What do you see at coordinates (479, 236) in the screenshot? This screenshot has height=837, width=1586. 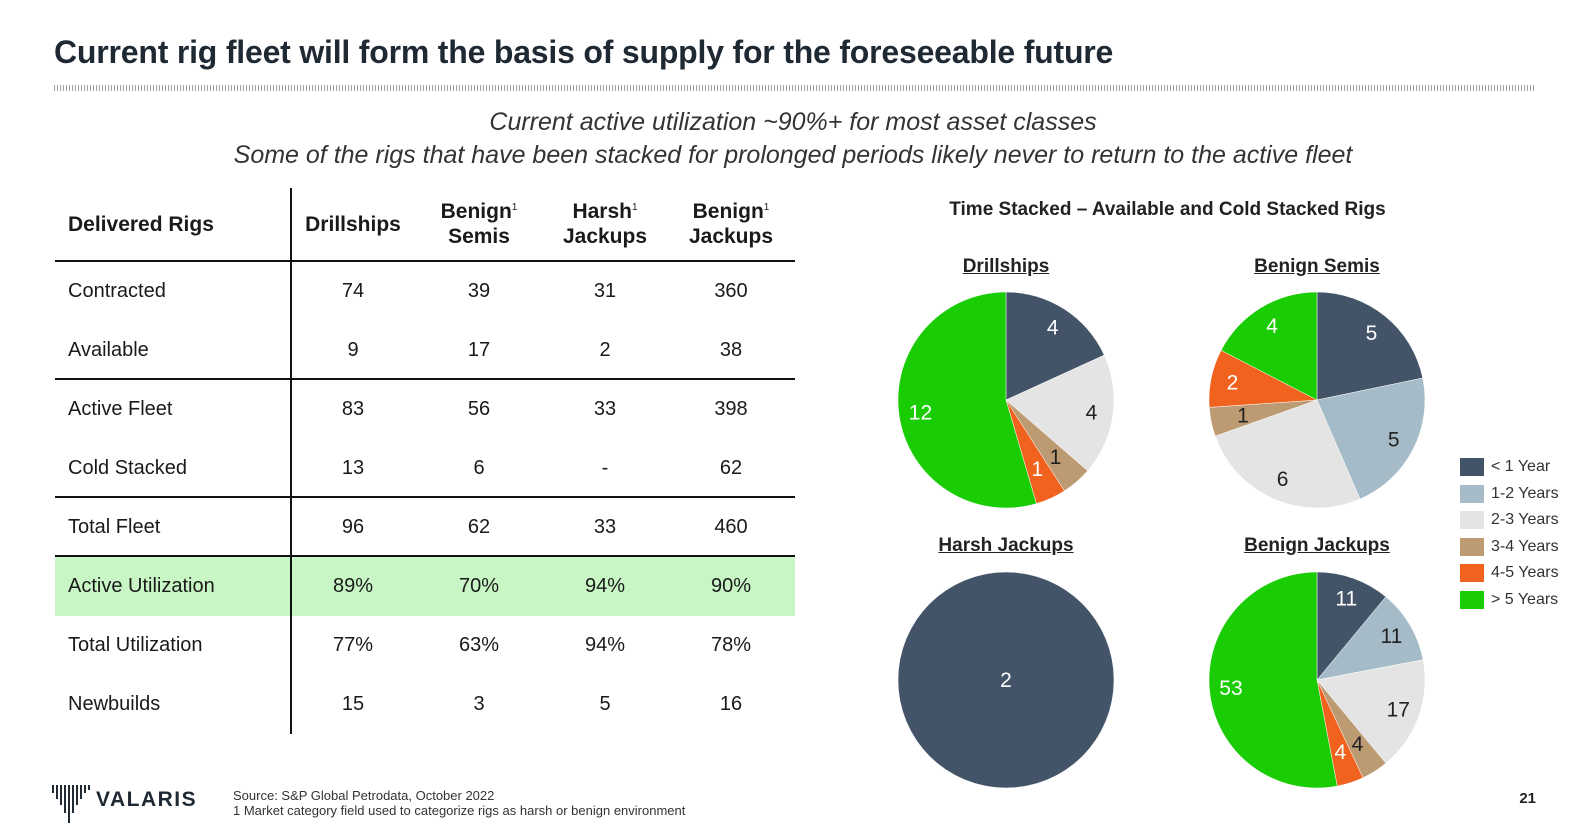 I see `column-header-line2: Semis` at bounding box center [479, 236].